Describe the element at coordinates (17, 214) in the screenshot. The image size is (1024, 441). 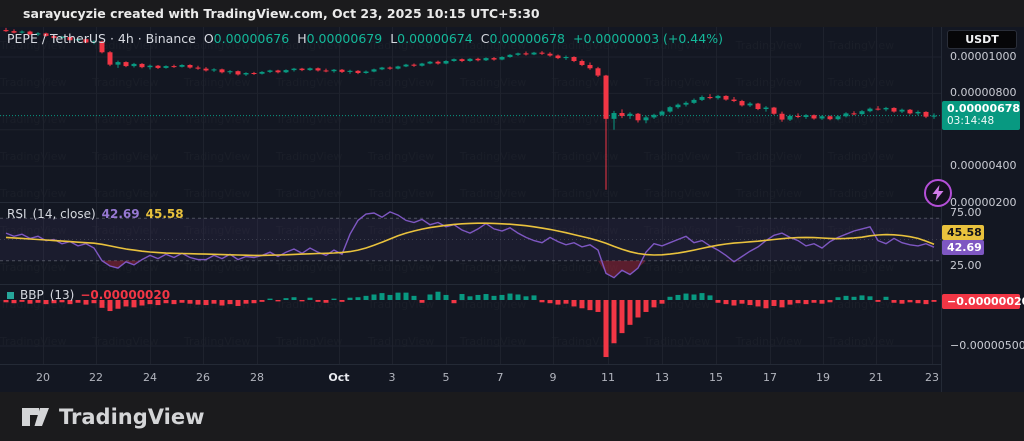
I see `rsi-title: RSI` at that location.